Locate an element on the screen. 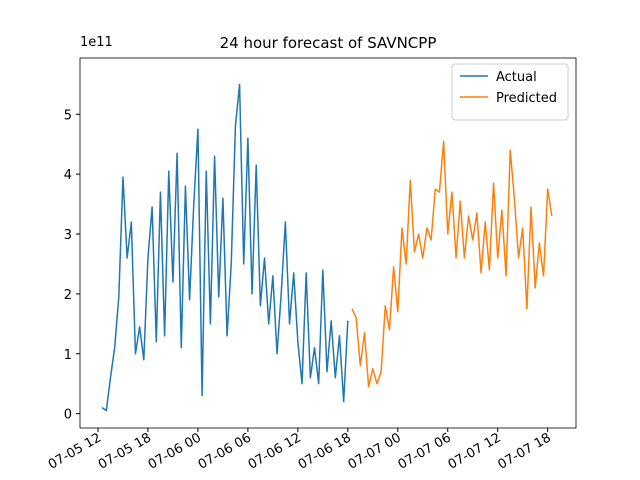 The width and height of the screenshot is (640, 480). y-tick-label: 3 is located at coordinates (68, 235).